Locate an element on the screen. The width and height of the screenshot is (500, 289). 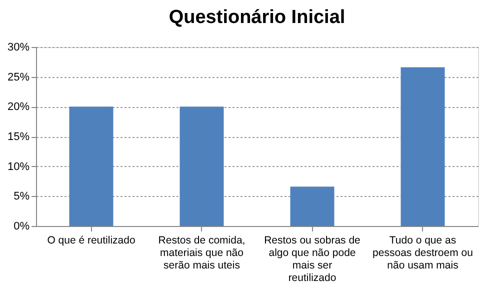
y-tick-label: 0% is located at coordinates (22, 226).